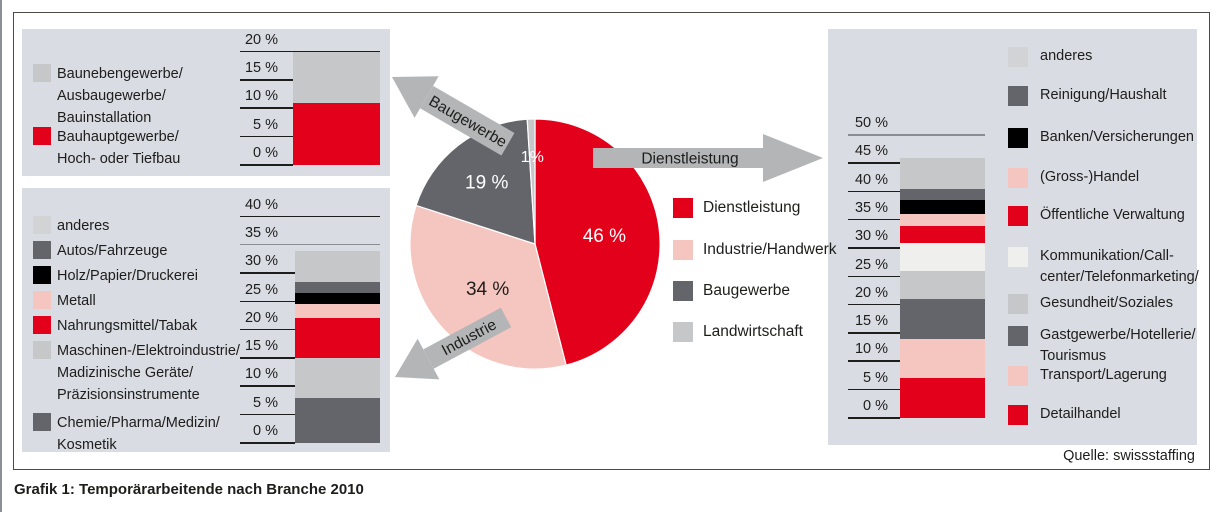 This screenshot has width=1225, height=512. What do you see at coordinates (120, 74) in the screenshot?
I see `legend-label: Baunebengewerbe/` at bounding box center [120, 74].